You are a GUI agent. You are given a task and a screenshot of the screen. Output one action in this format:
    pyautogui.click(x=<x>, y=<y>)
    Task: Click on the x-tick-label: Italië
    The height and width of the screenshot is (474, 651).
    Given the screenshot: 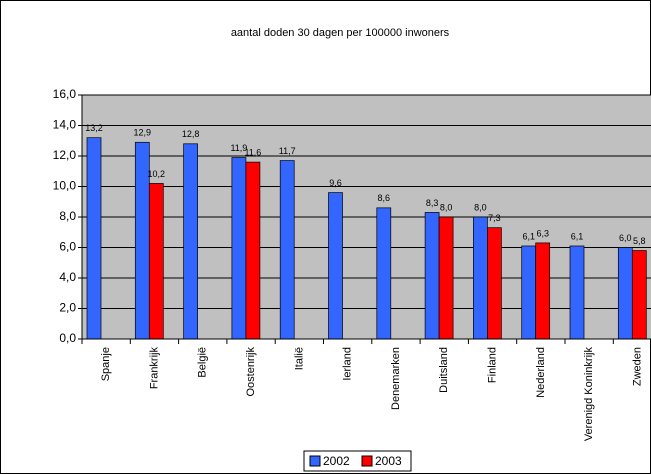 What is the action you would take?
    pyautogui.click(x=299, y=358)
    